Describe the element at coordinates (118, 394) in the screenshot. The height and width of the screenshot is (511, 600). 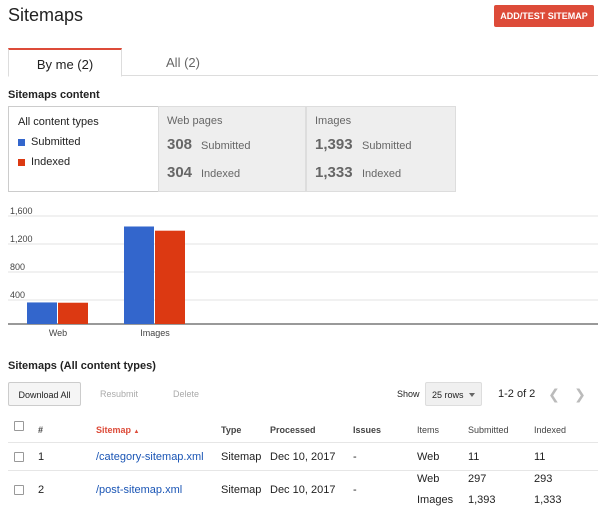
I see `resubmit-button: Resubmit` at that location.